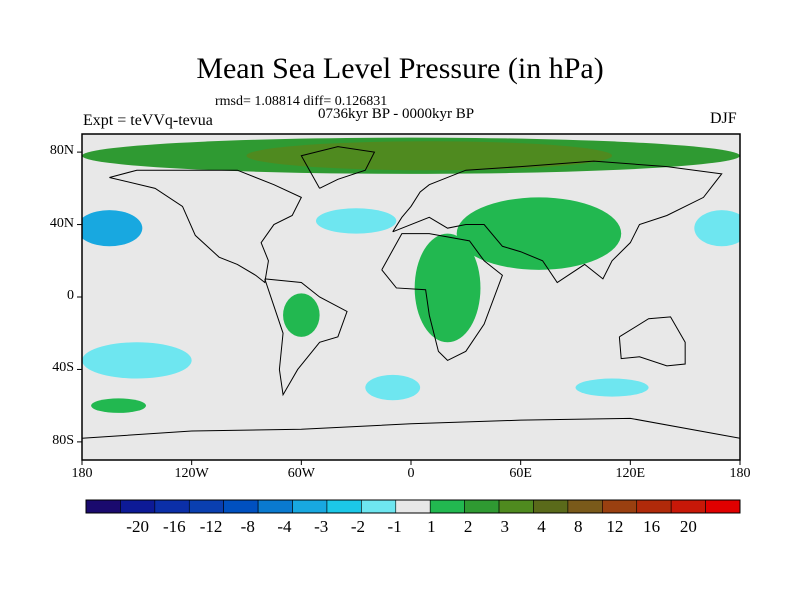 The width and height of the screenshot is (800, 600). Describe the element at coordinates (630, 473) in the screenshot. I see `x-tick-label: 120E` at that location.